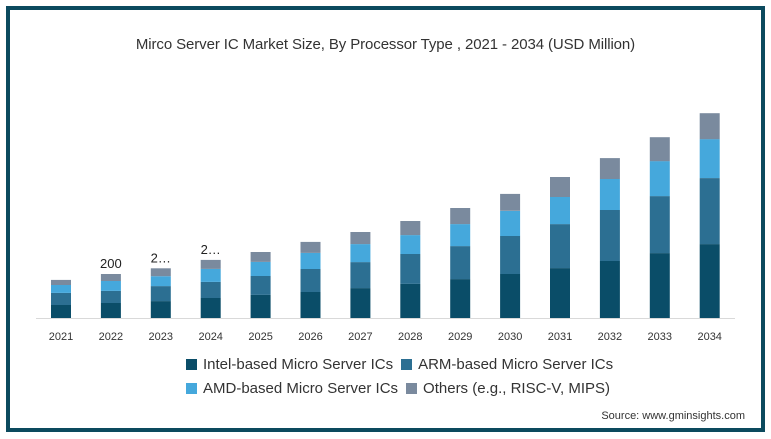 This screenshot has width=771, height=439. What do you see at coordinates (510, 223) in the screenshot?
I see `bar-amd-2030` at bounding box center [510, 223].